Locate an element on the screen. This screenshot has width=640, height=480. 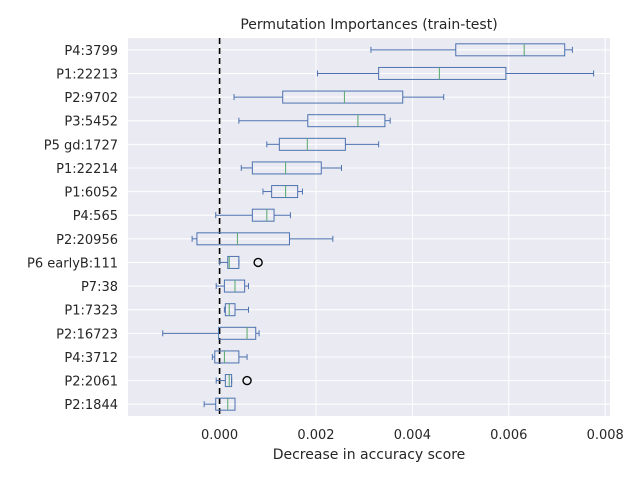
x-tick-label: 0.004 is located at coordinates (412, 435).